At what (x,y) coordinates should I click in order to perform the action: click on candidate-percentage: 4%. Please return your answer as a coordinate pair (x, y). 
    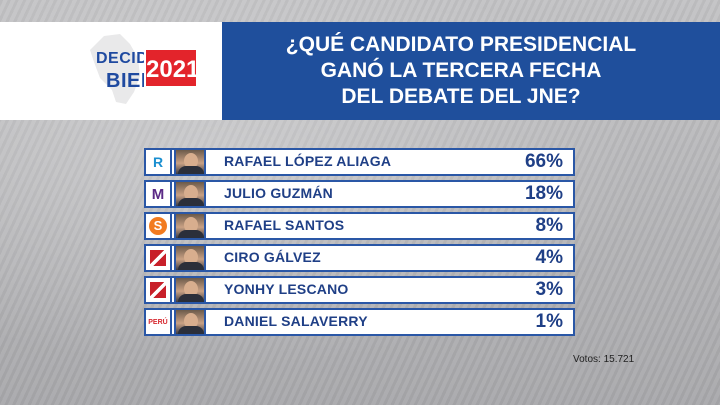
    Looking at the image, I should click on (549, 257).